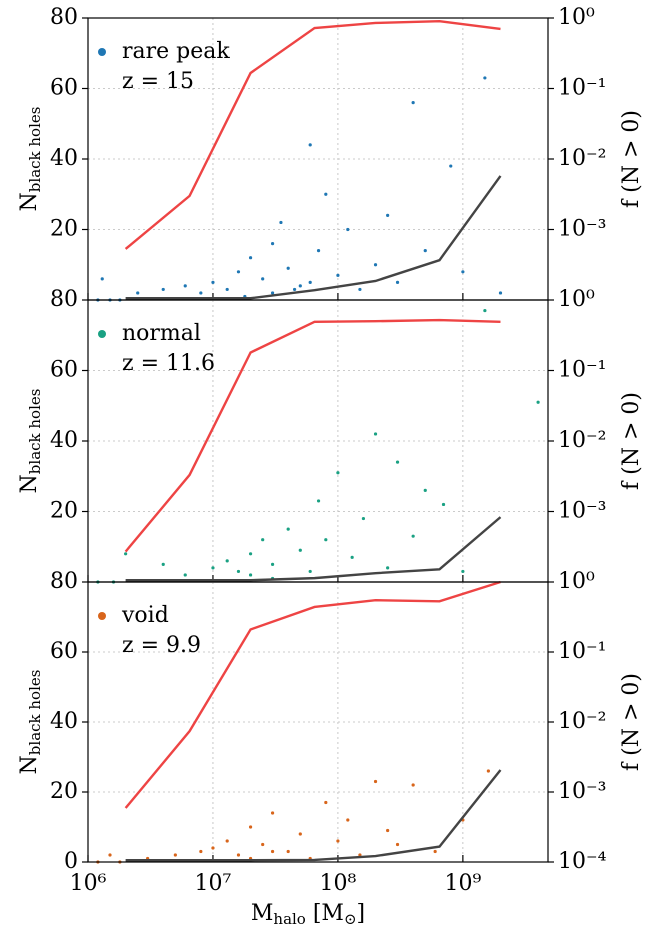  What do you see at coordinates (161, 333) in the screenshot?
I see `legend-label: normal` at bounding box center [161, 333].